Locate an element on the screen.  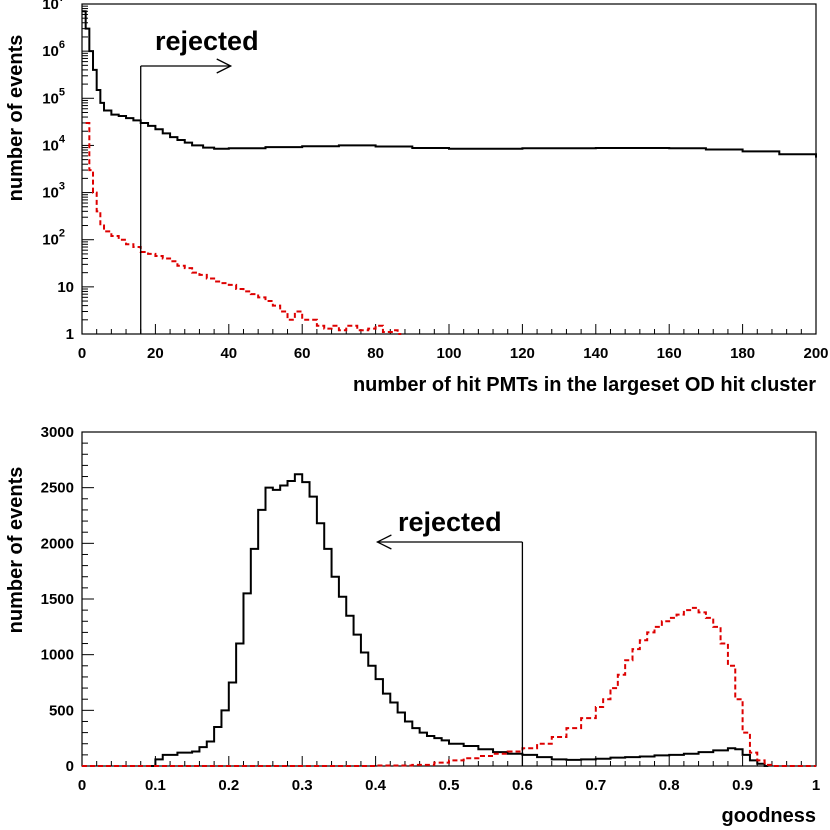
bottom-x-axis: 0 0.1 0.2 0.3 0.4 0.5 0.6 0.7 0.8 0.9 1 is located at coordinates (449, 775).